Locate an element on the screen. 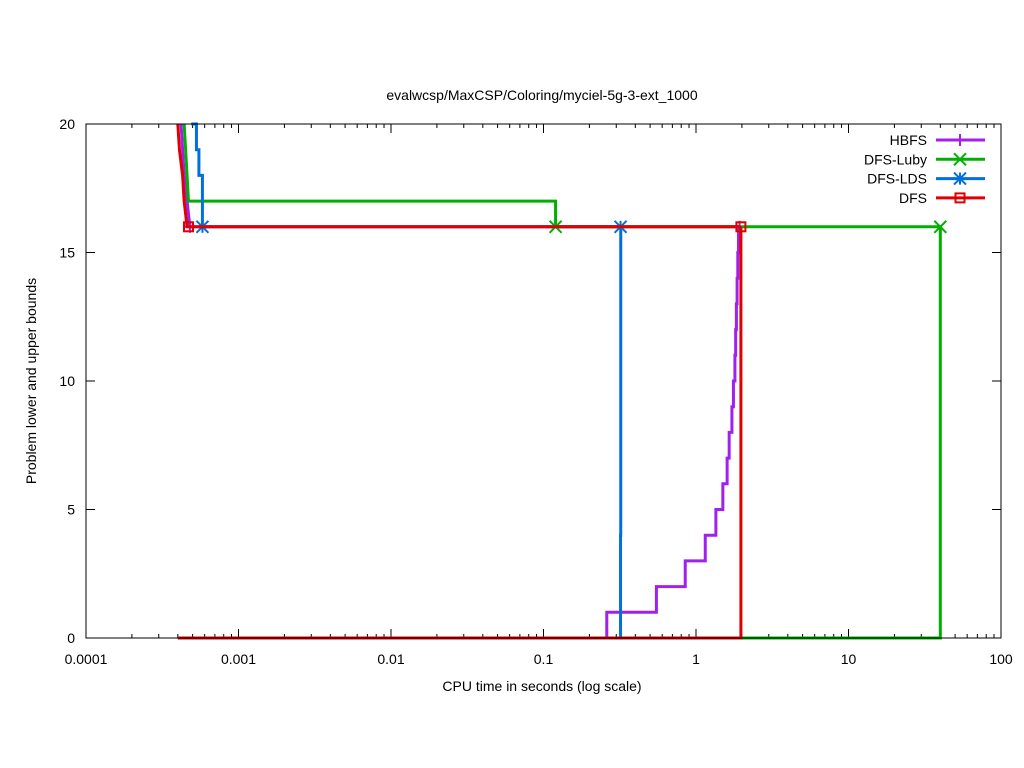 This screenshot has height=768, width=1024. legend-marker-dfs-lds is located at coordinates (960, 178).